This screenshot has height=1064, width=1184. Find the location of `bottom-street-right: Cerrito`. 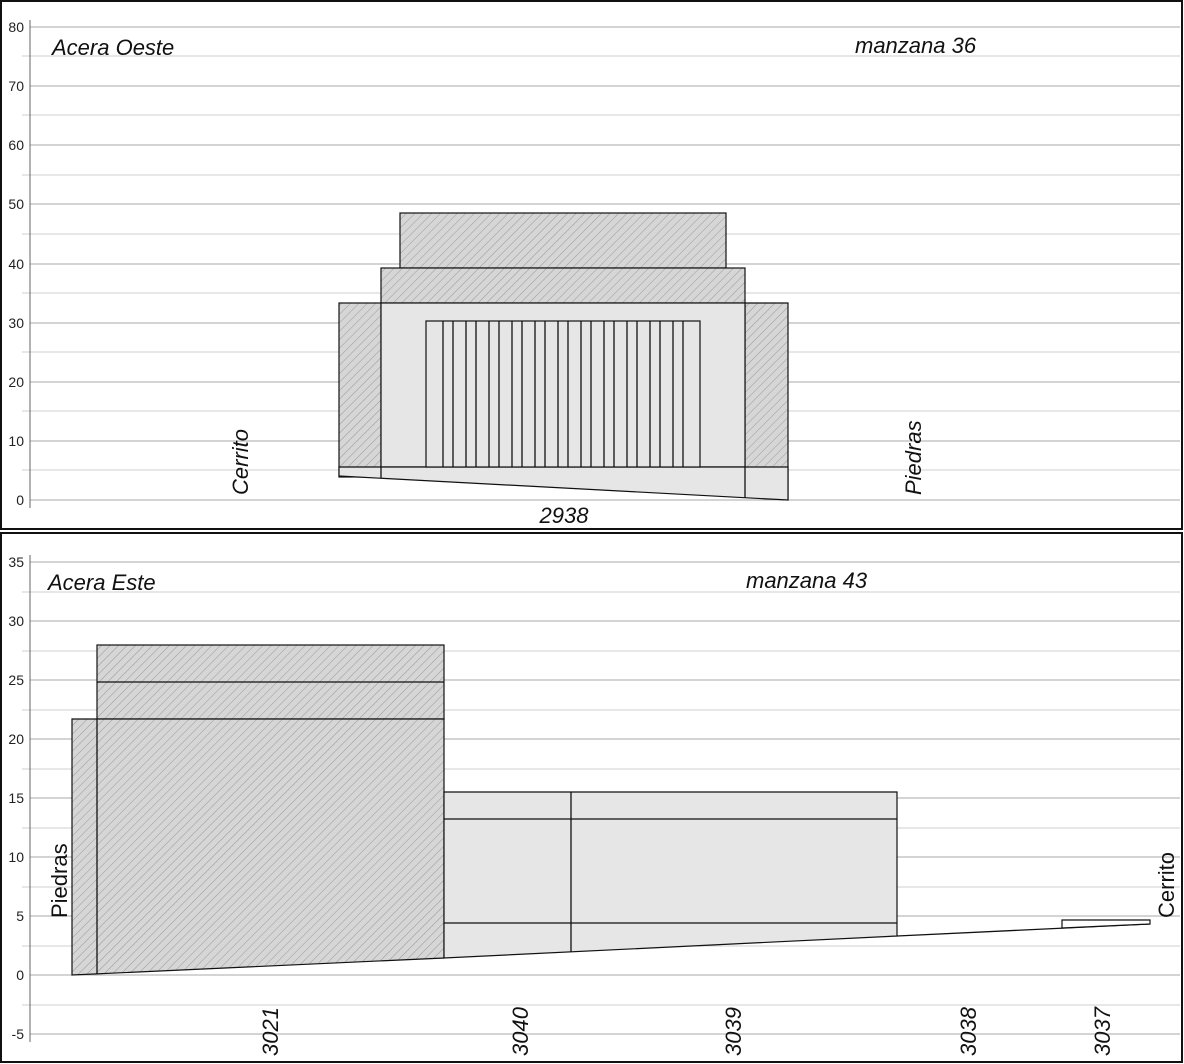

bottom-street-right: Cerrito is located at coordinates (1166, 885).